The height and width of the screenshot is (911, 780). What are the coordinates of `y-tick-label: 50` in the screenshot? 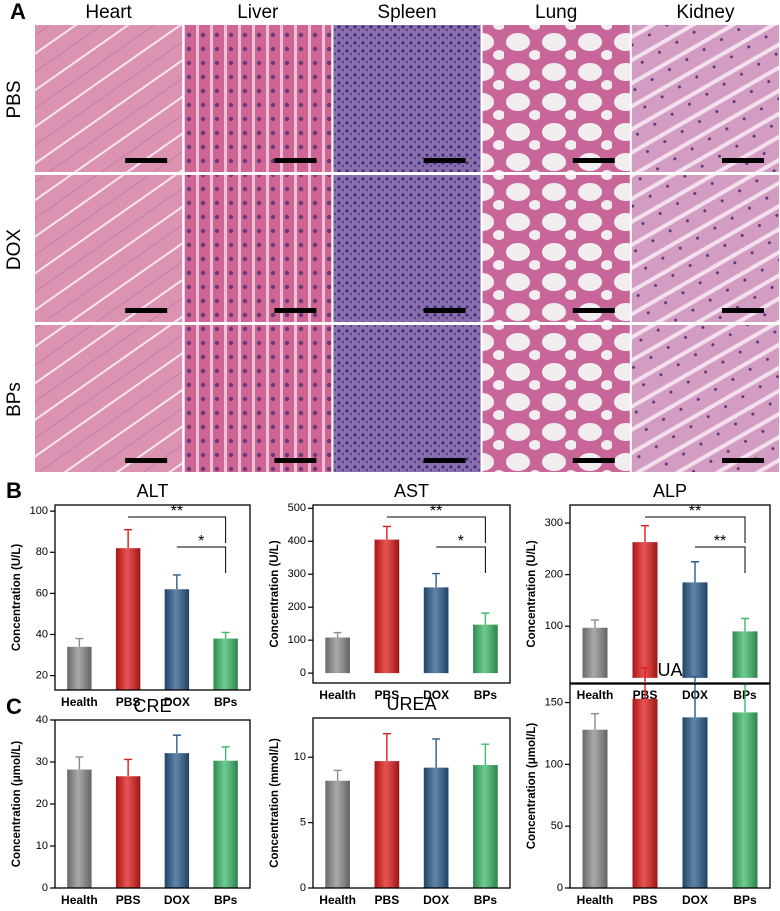 It's located at (557, 826).